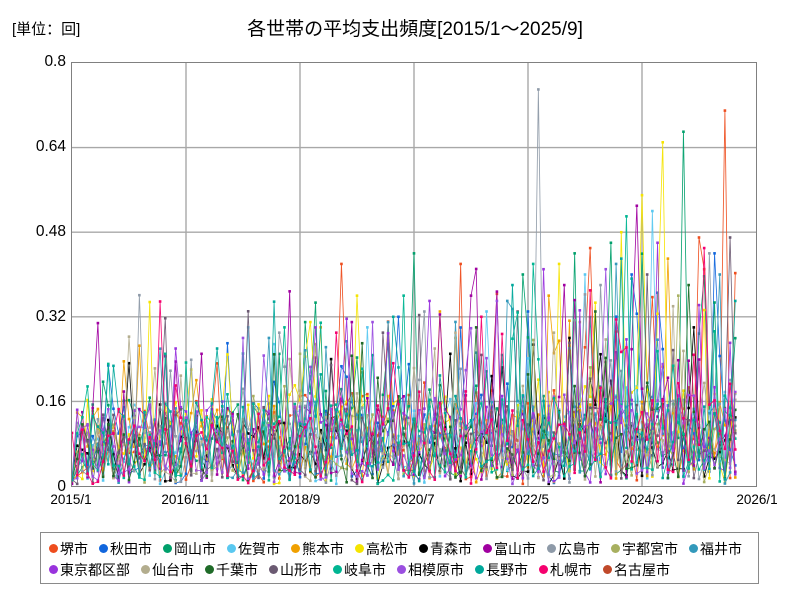  I want to click on legend-label: 山形市, so click(301, 569).